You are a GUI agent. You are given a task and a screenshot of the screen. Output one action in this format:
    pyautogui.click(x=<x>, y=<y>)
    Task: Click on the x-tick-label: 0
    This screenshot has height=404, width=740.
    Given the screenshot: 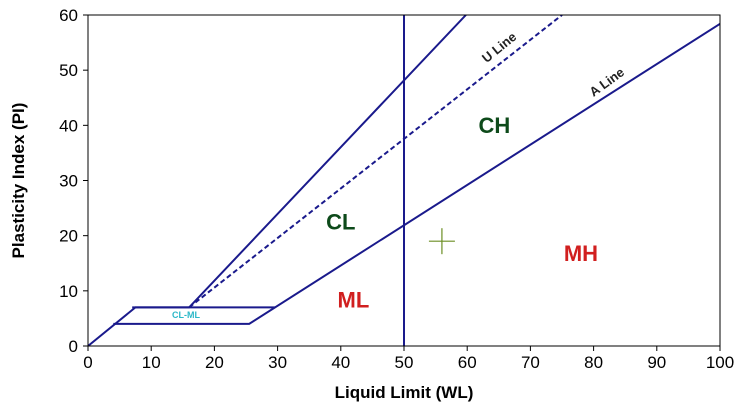 What is the action you would take?
    pyautogui.click(x=87, y=362)
    